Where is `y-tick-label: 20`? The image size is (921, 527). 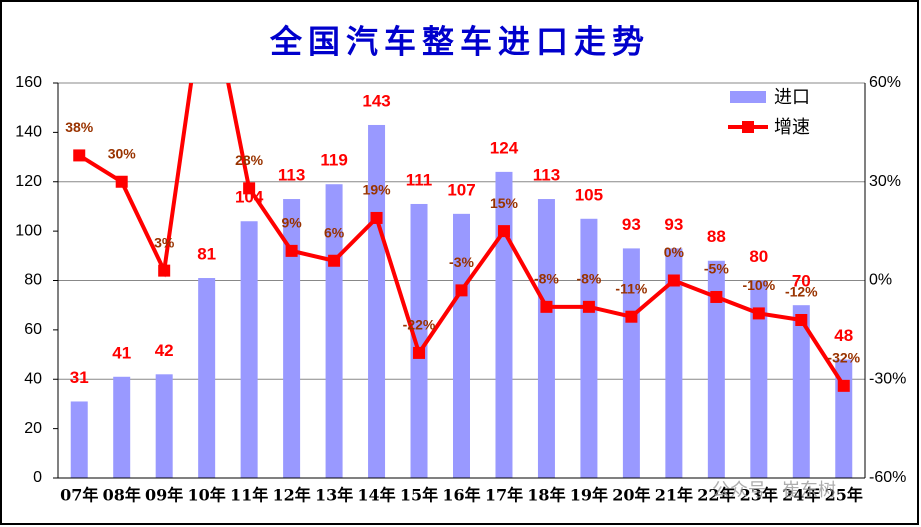 y-tick-label: 20 is located at coordinates (33, 428).